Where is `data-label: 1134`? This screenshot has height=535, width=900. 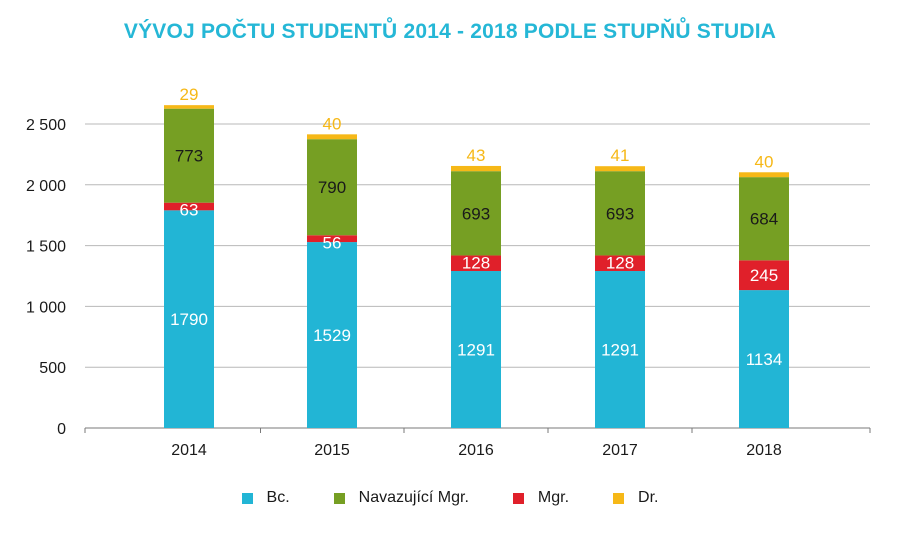
data-label: 1134 is located at coordinates (764, 359).